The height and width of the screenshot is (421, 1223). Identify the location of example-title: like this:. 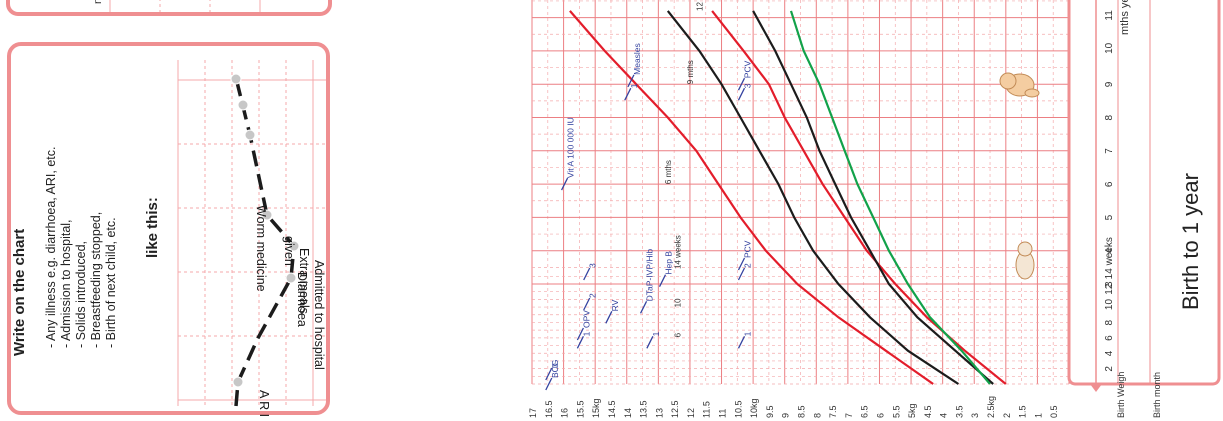
(152, 227).